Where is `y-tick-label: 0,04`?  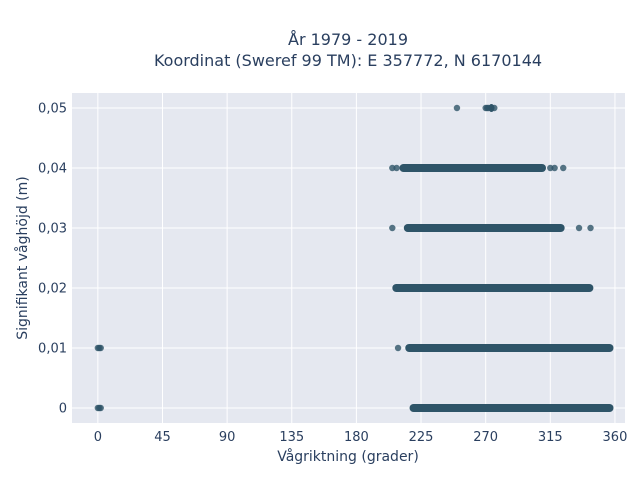 y-tick-label: 0,04 is located at coordinates (52, 169).